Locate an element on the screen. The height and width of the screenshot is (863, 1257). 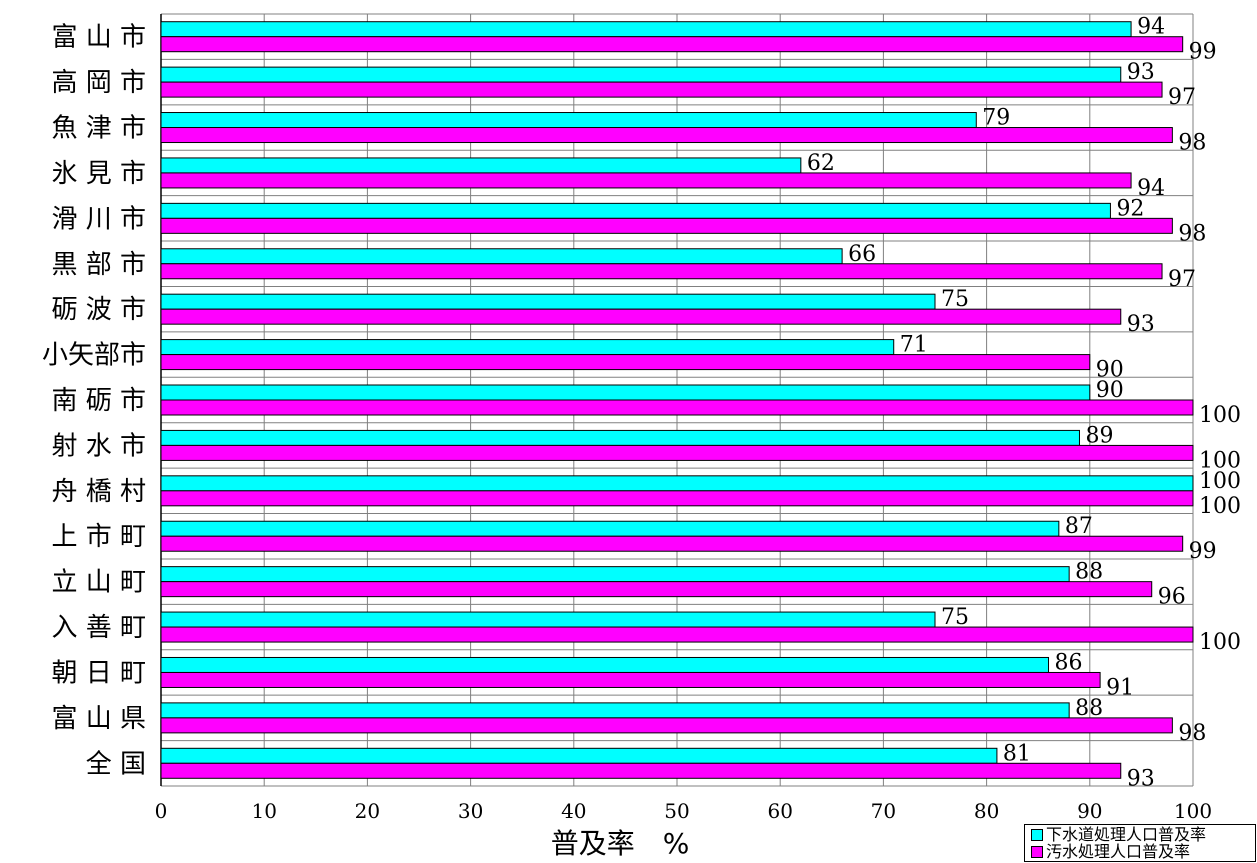
category-label-16: 全 国 is located at coordinates (116, 764).